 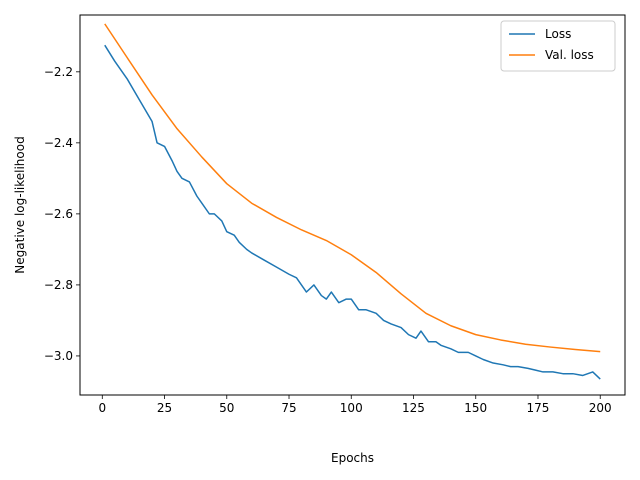 What do you see at coordinates (102, 408) in the screenshot?
I see `x-tick-label: 0` at bounding box center [102, 408].